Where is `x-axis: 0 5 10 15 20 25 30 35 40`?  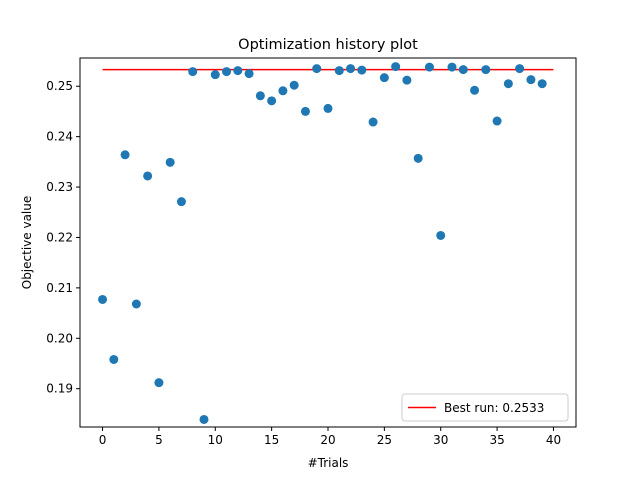 x-axis: 0 5 10 15 20 25 30 35 40 is located at coordinates (330, 437).